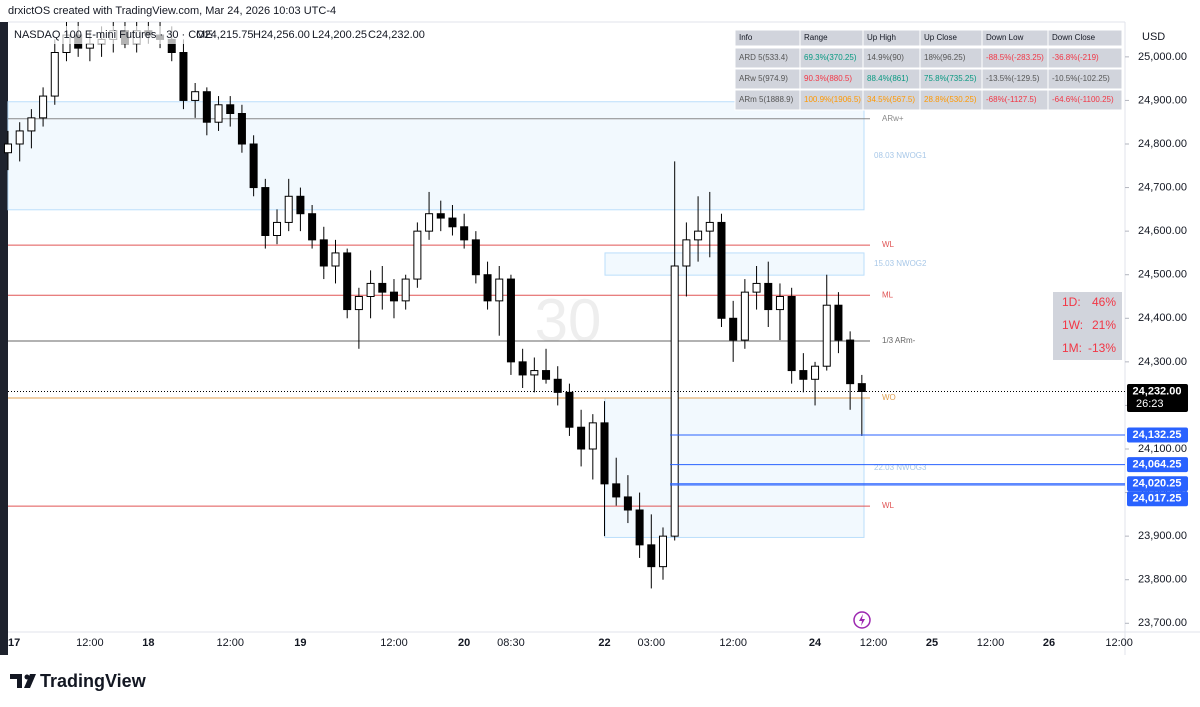  Describe the element at coordinates (113, 35) in the screenshot. I see `symbol: NASDAQ 100 E-mini Futures · 30 · CME` at that location.